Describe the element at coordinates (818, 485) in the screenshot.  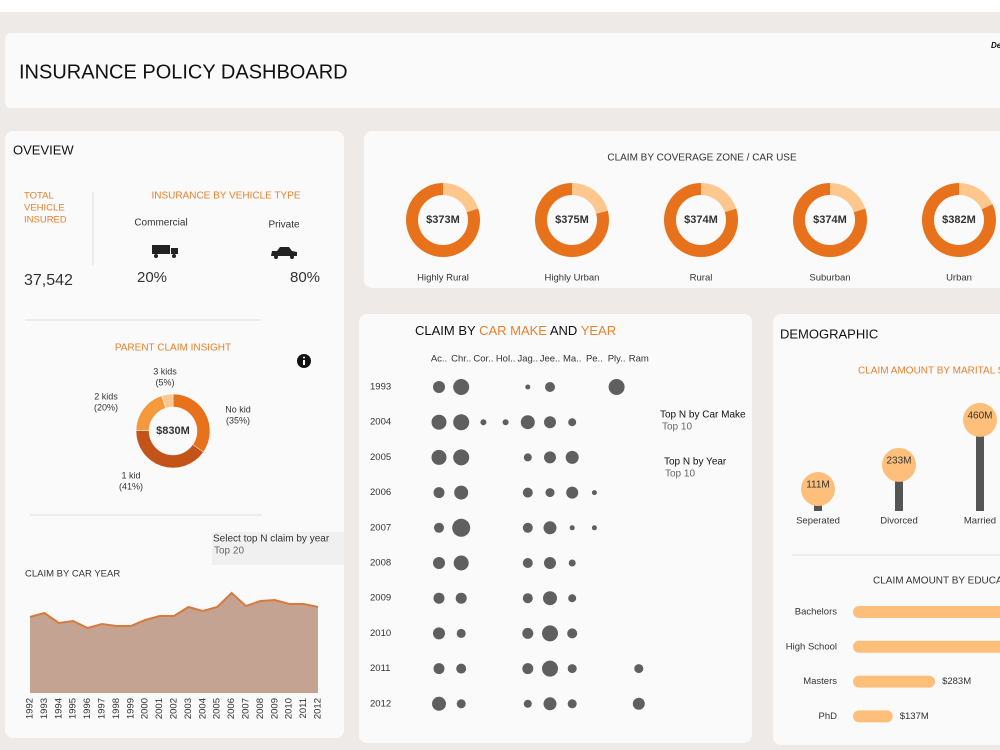
I see `value-label: 111M` at that location.